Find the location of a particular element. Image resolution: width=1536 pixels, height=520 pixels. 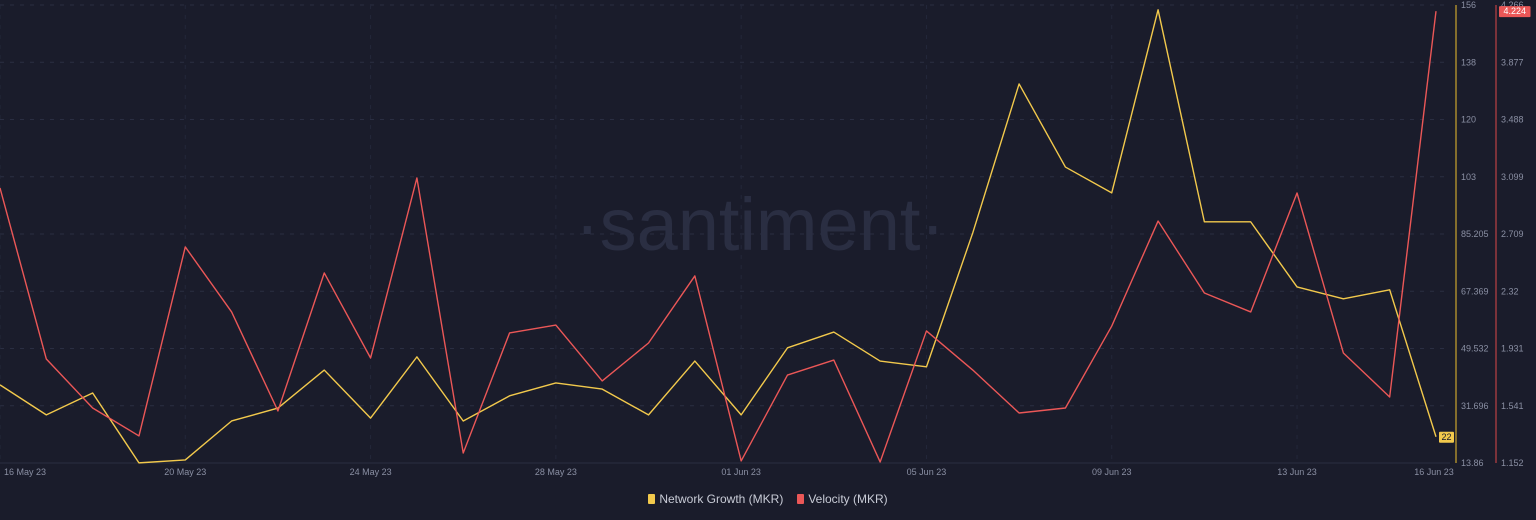

y-tick-label: 4.266 is located at coordinates (1512, 5).